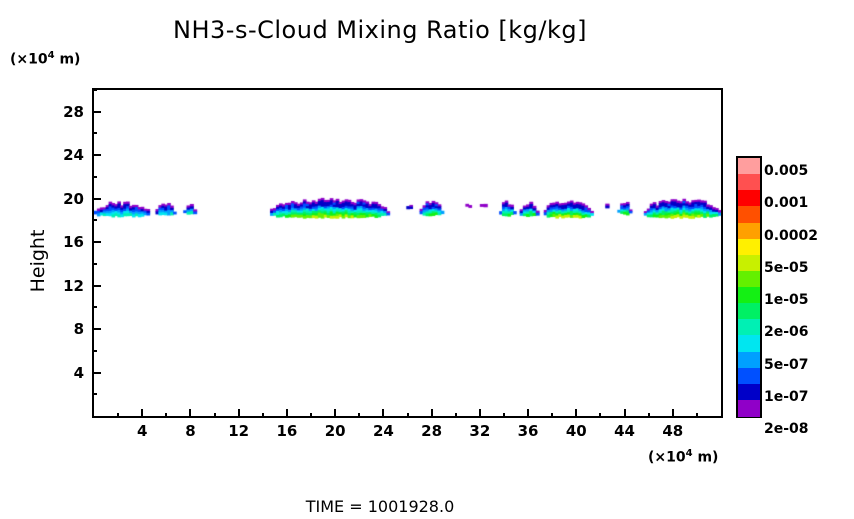  I want to click on y-tick-label: 16, so click(73, 242).